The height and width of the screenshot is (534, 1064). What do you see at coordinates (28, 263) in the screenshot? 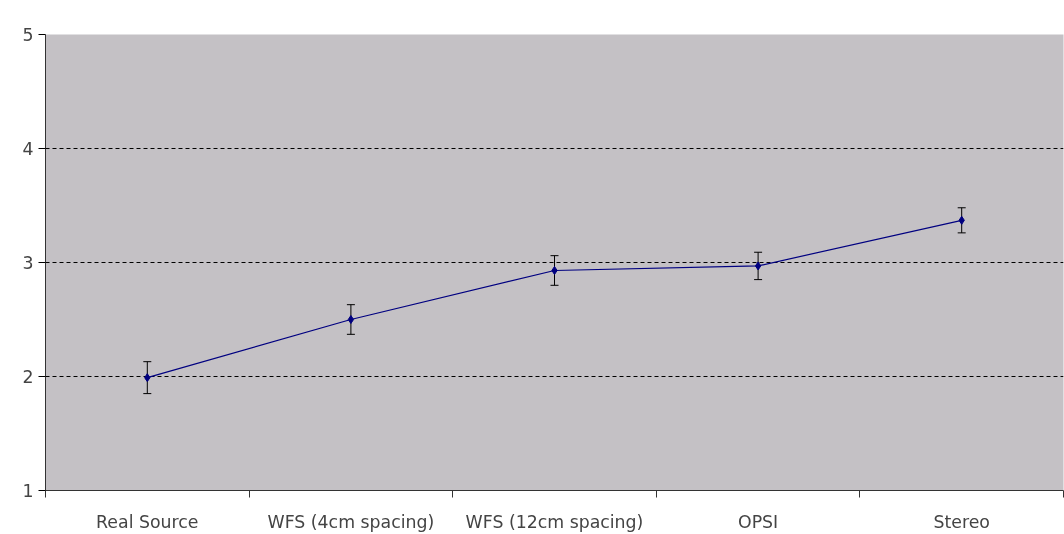
I see `y-tick-label: 3` at bounding box center [28, 263].